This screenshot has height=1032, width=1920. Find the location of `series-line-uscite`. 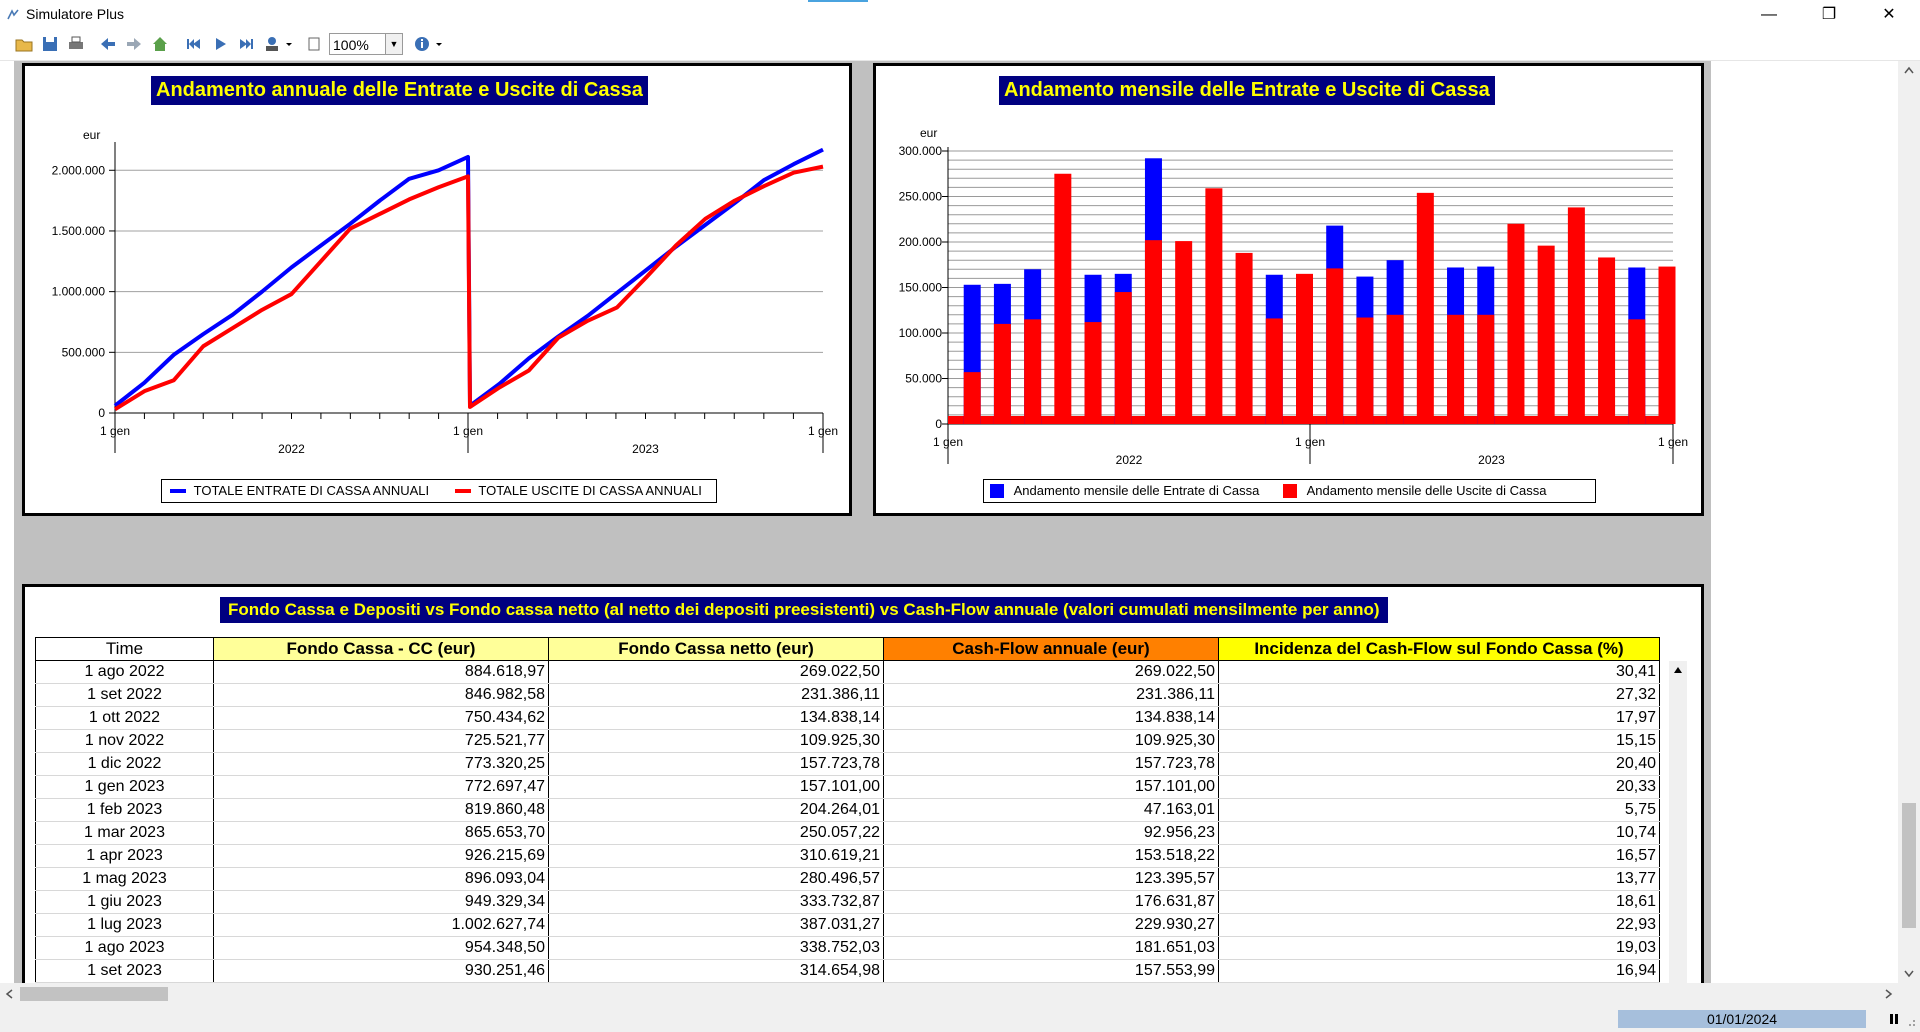

series-line-uscite is located at coordinates (468, 288).